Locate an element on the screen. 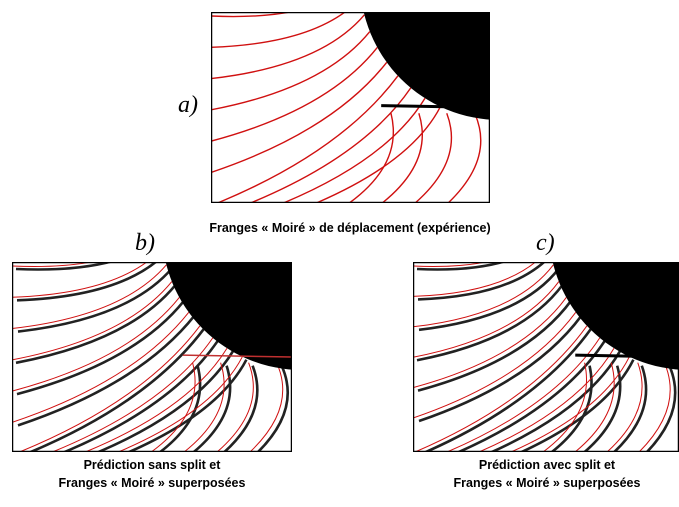  panel-label: c) is located at coordinates (545, 243).